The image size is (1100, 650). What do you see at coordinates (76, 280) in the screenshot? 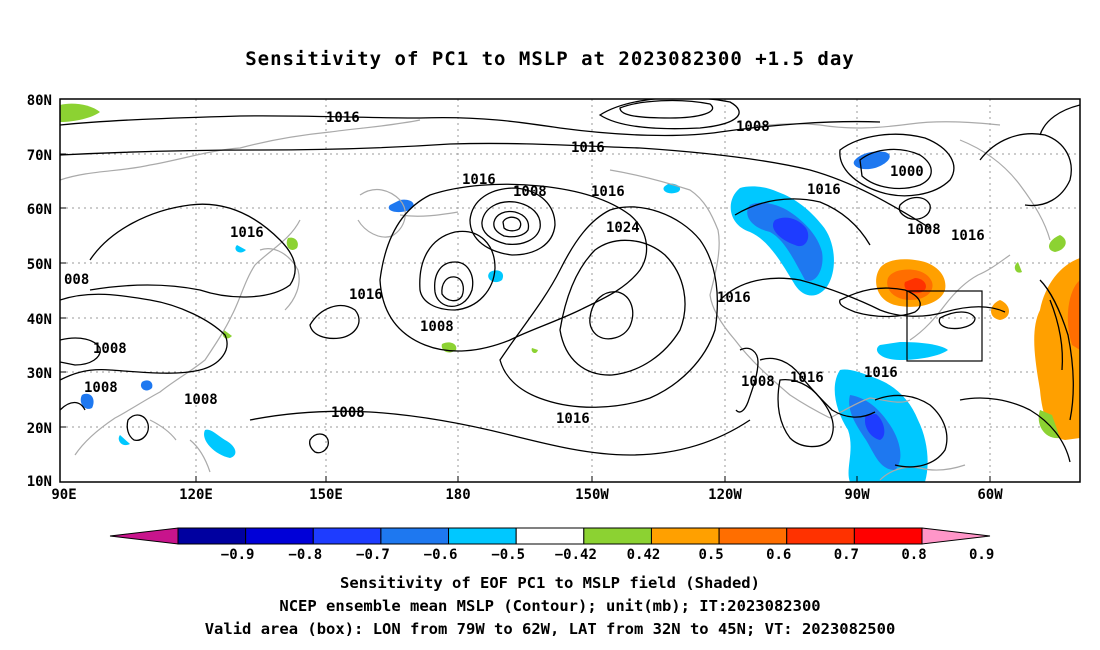
I see `contour-label: 008` at bounding box center [76, 280].